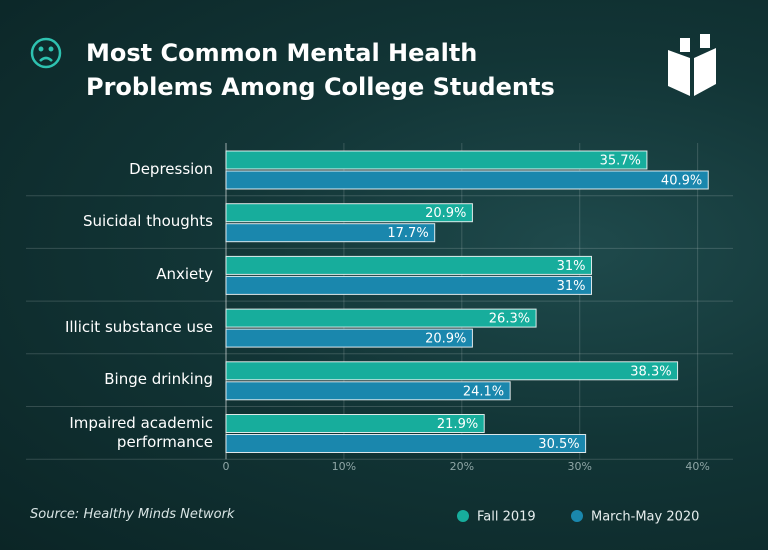 Image resolution: width=768 pixels, height=550 pixels. Describe the element at coordinates (506, 517) in the screenshot. I see `legend-label: Fall 2019` at that location.